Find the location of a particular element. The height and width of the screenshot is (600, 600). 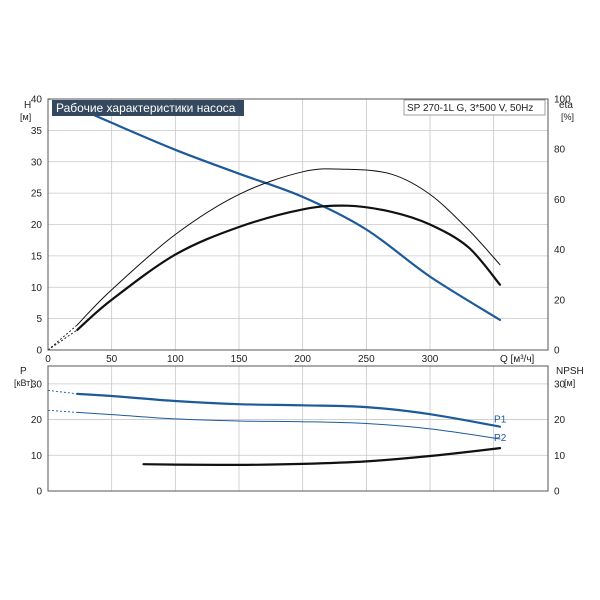

top-left-tick-label: 5 is located at coordinates (39, 319).